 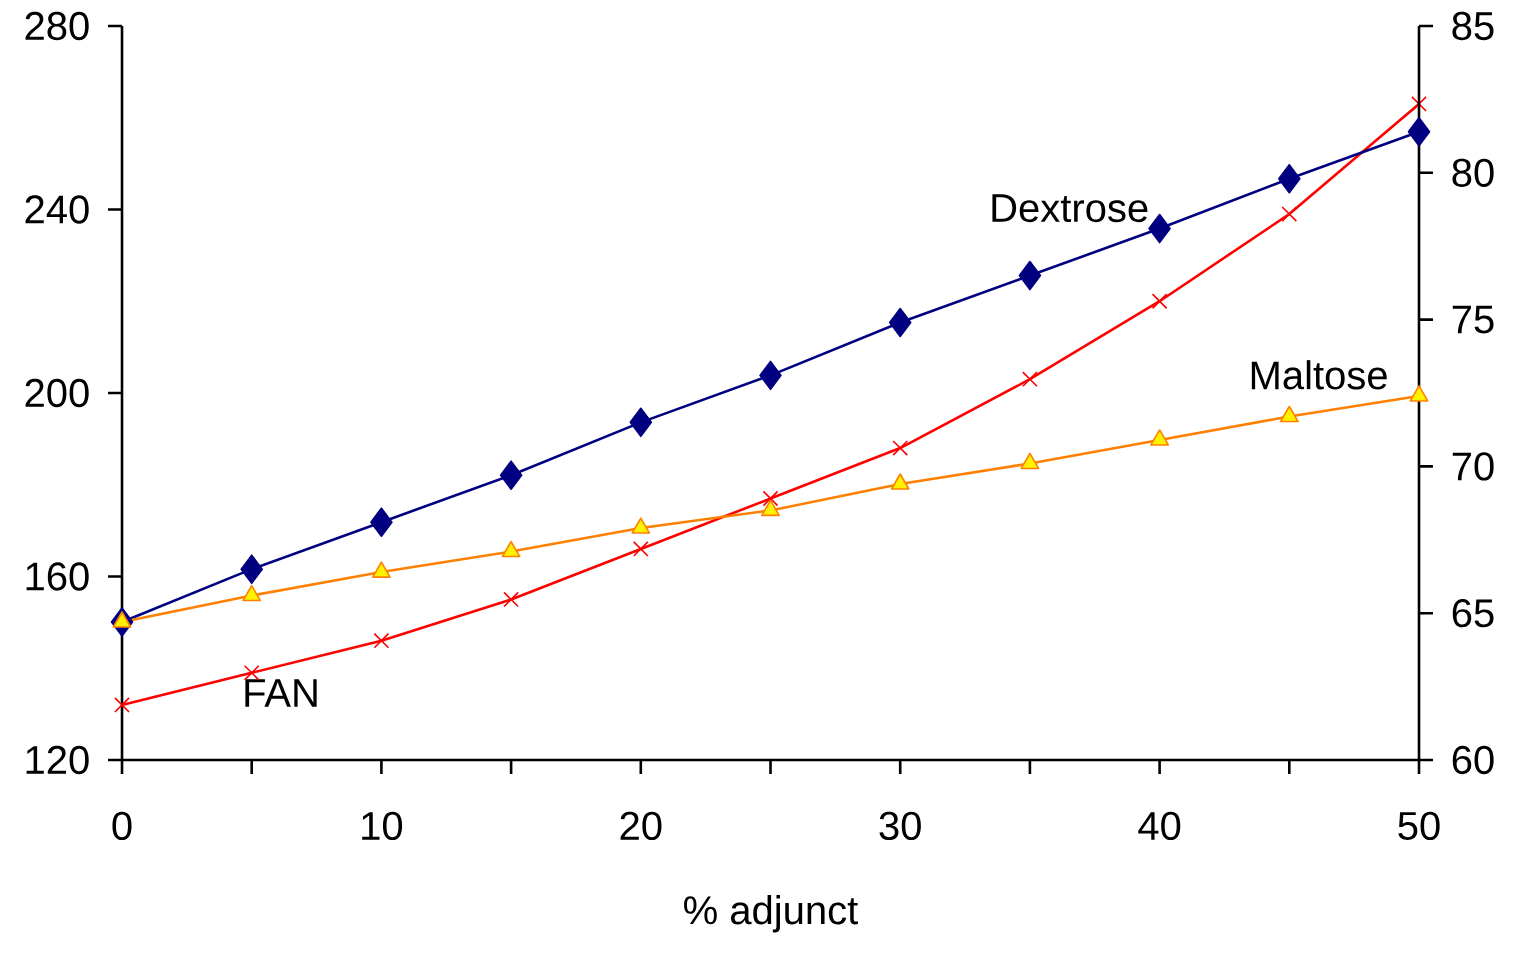 I want to click on y2-tick-label: 70, so click(x=1473, y=466).